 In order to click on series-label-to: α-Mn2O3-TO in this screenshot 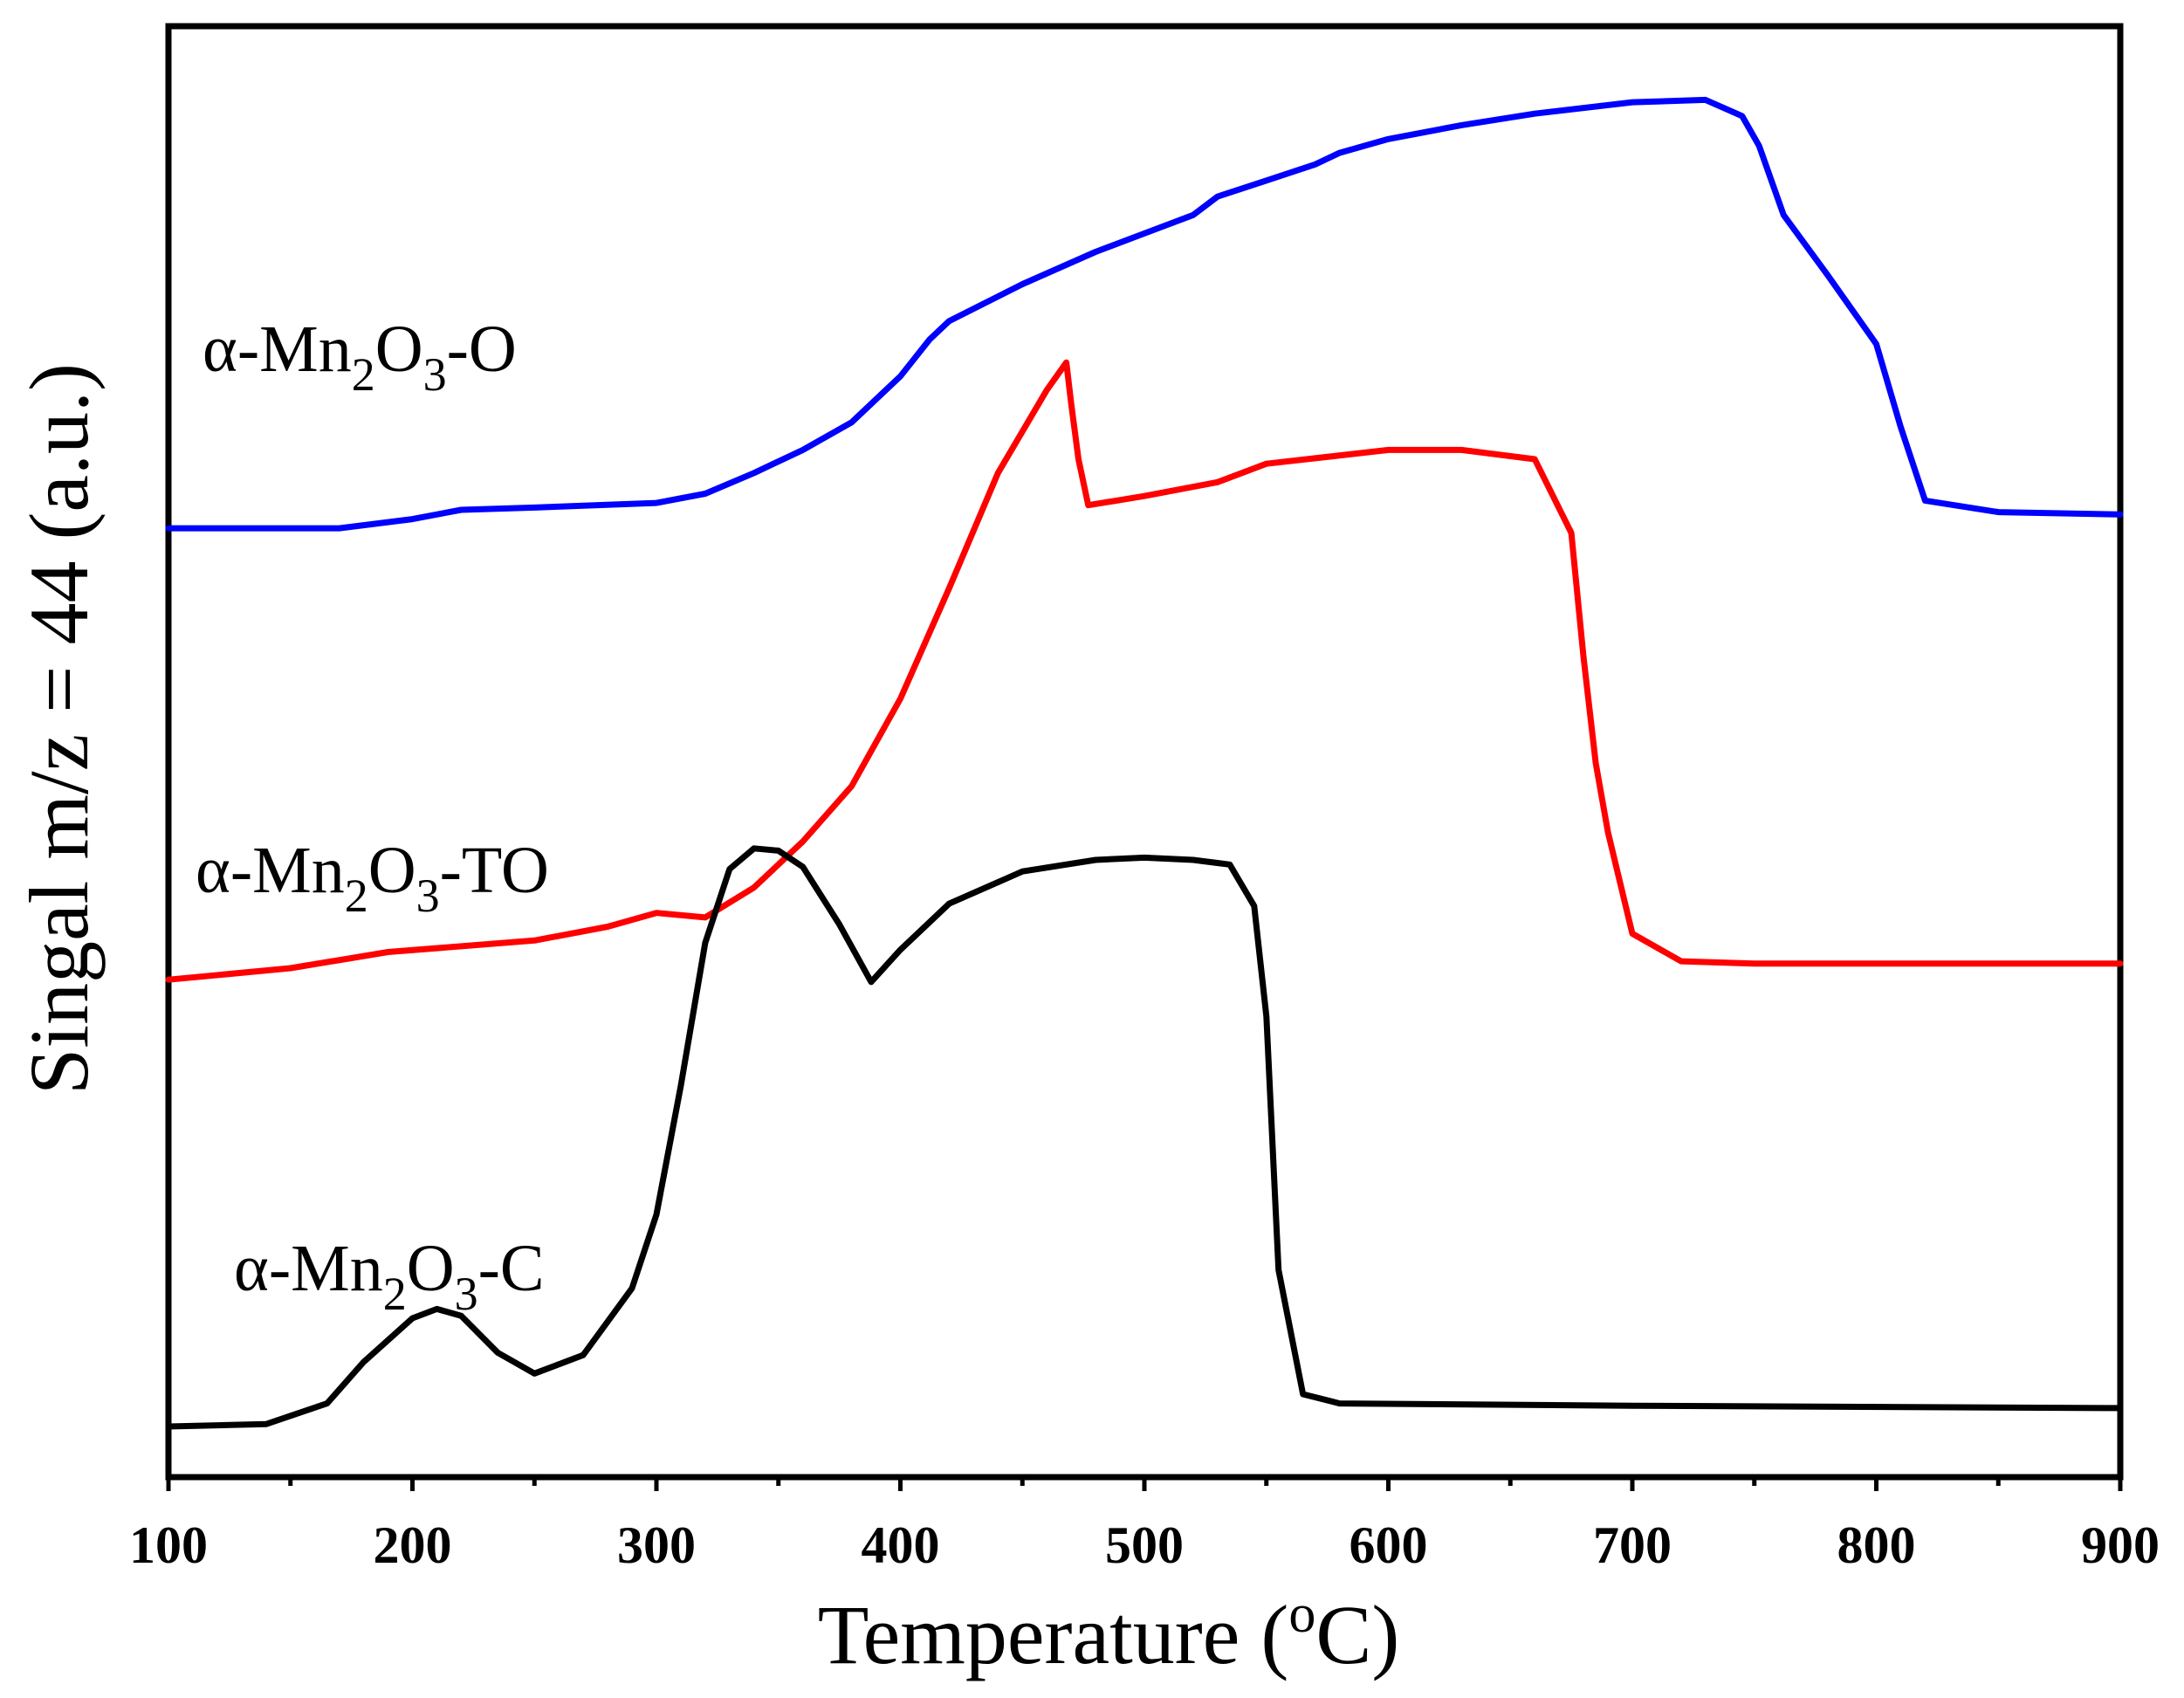, I will do `click(372, 878)`.